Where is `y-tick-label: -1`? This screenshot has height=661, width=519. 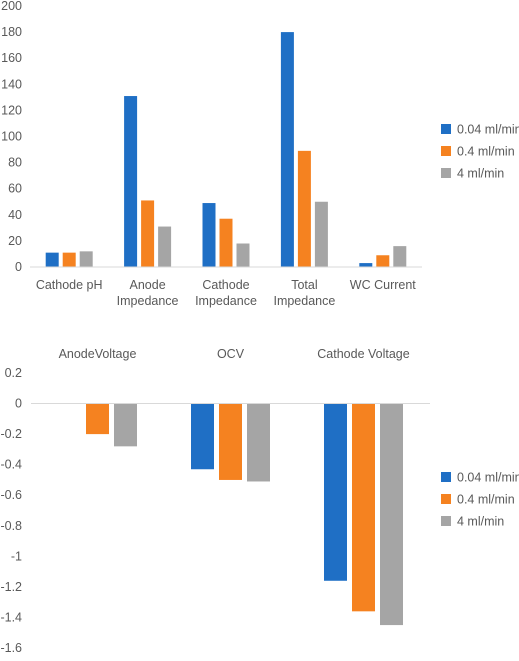 y-tick-label: -1 is located at coordinates (16, 556).